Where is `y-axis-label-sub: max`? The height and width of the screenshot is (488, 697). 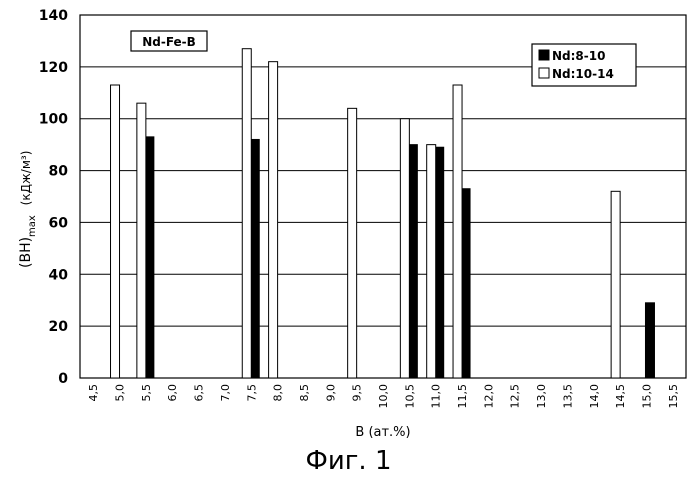 y-axis-label-sub: max is located at coordinates (32, 226).